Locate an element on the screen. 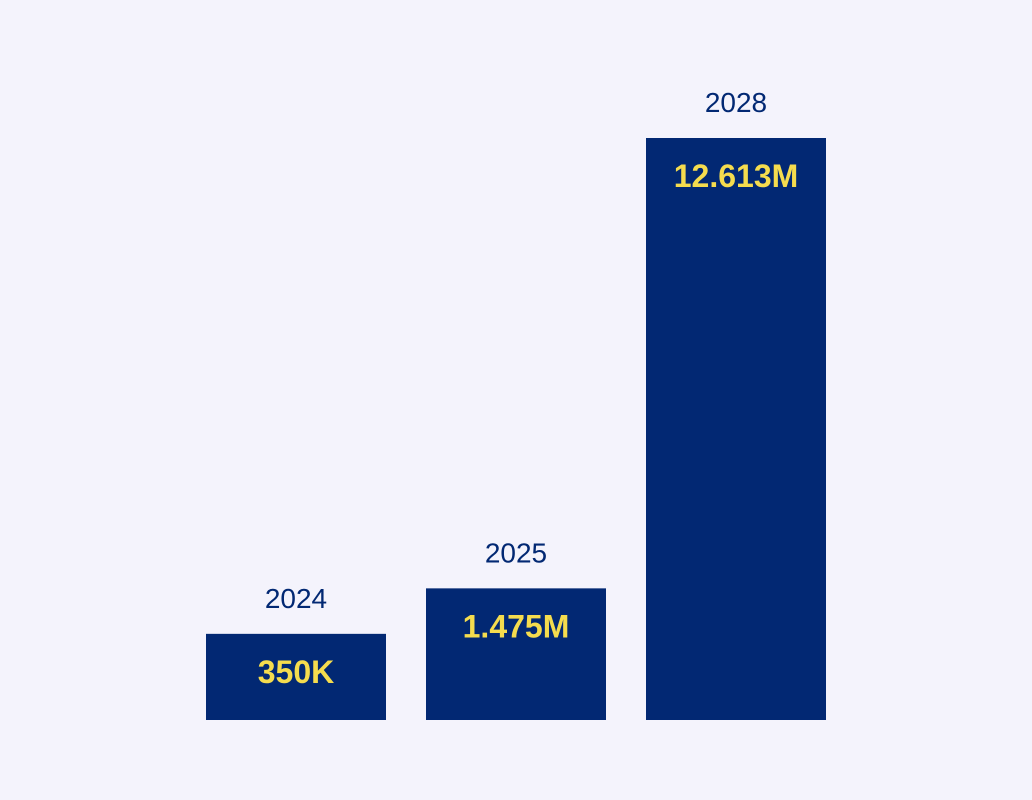  category-label-2028: 2028 is located at coordinates (736, 102).